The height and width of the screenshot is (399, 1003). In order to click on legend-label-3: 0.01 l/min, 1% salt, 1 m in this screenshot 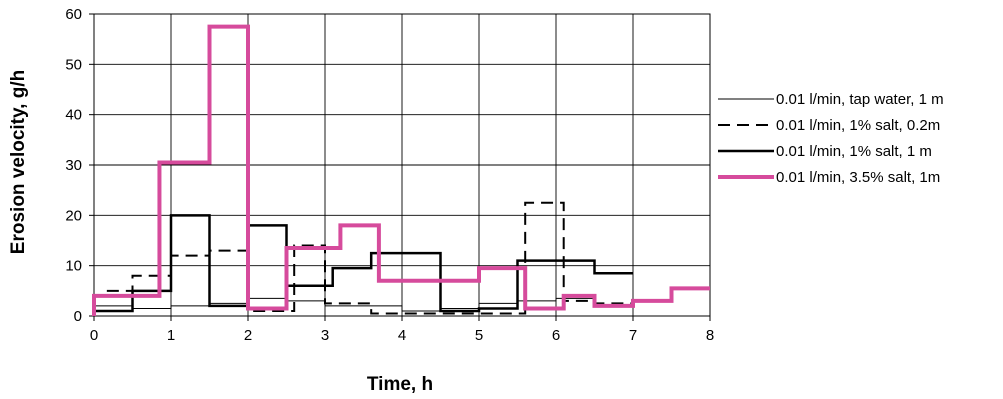, I will do `click(854, 151)`.